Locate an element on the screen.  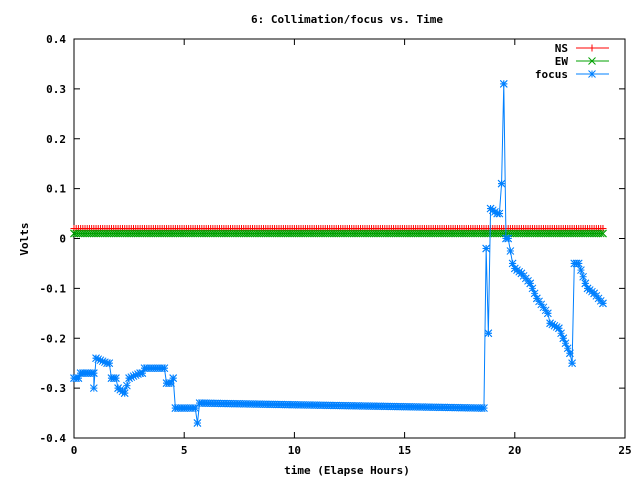
y-tick-label: 0.1 is located at coordinates (56, 189).